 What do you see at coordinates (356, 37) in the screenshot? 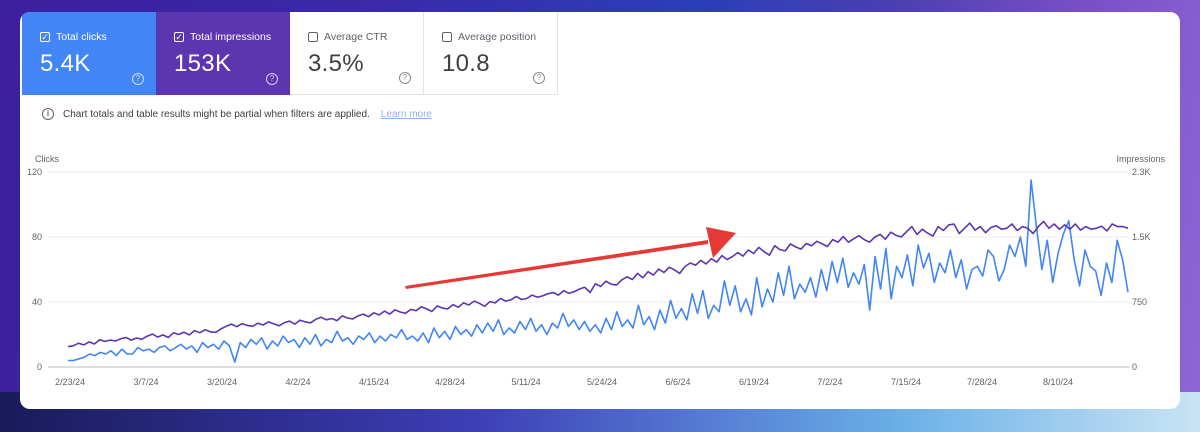
I see `metric-label: Average CTR` at bounding box center [356, 37].